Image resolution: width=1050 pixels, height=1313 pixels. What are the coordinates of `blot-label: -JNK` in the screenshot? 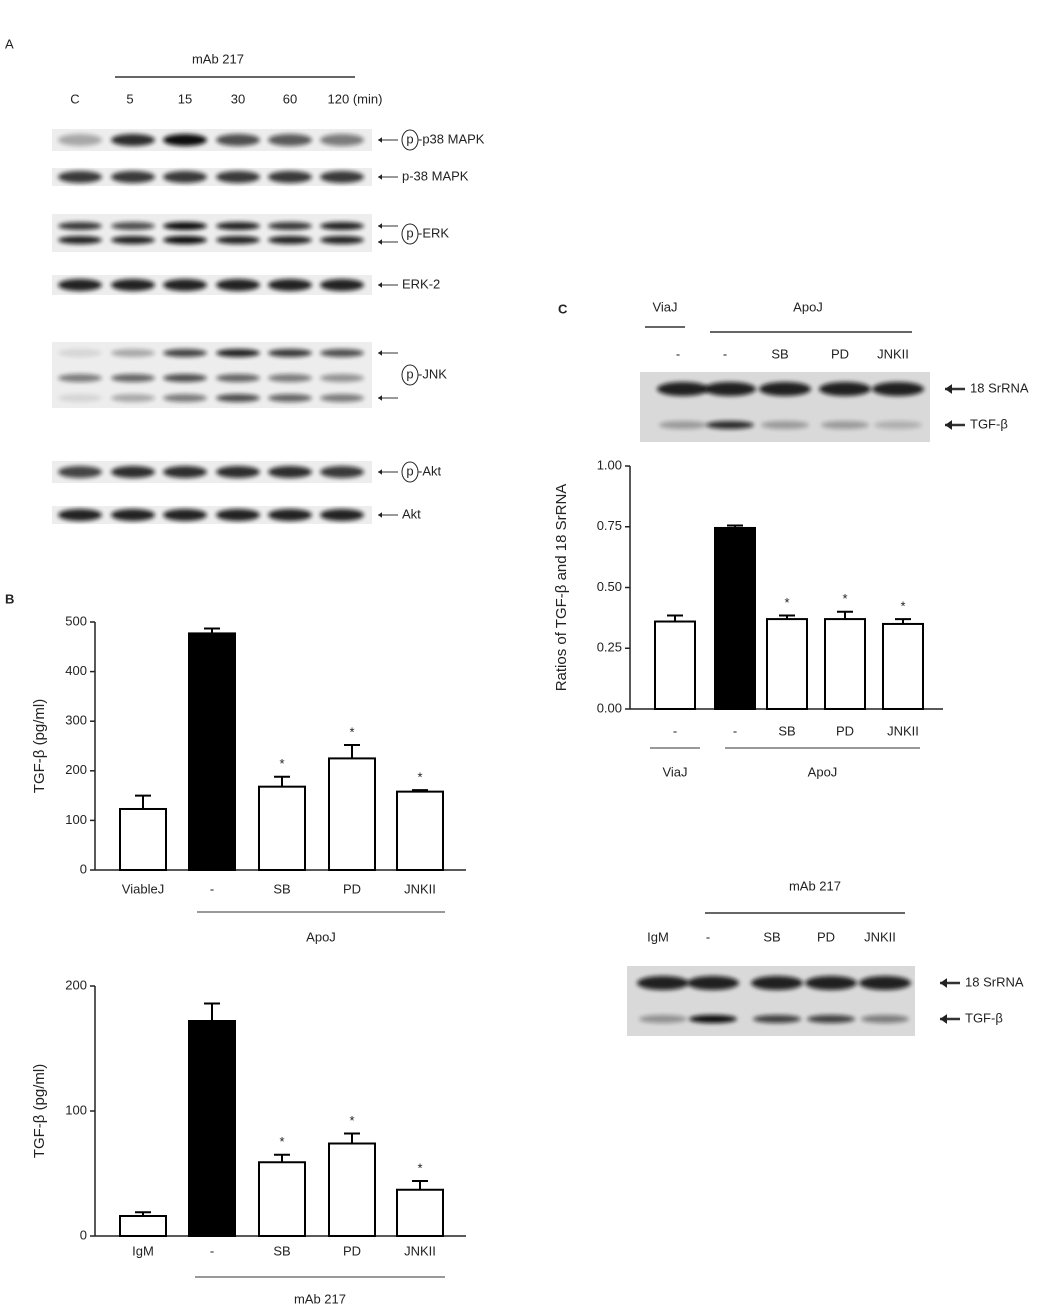 It's located at (432, 373).